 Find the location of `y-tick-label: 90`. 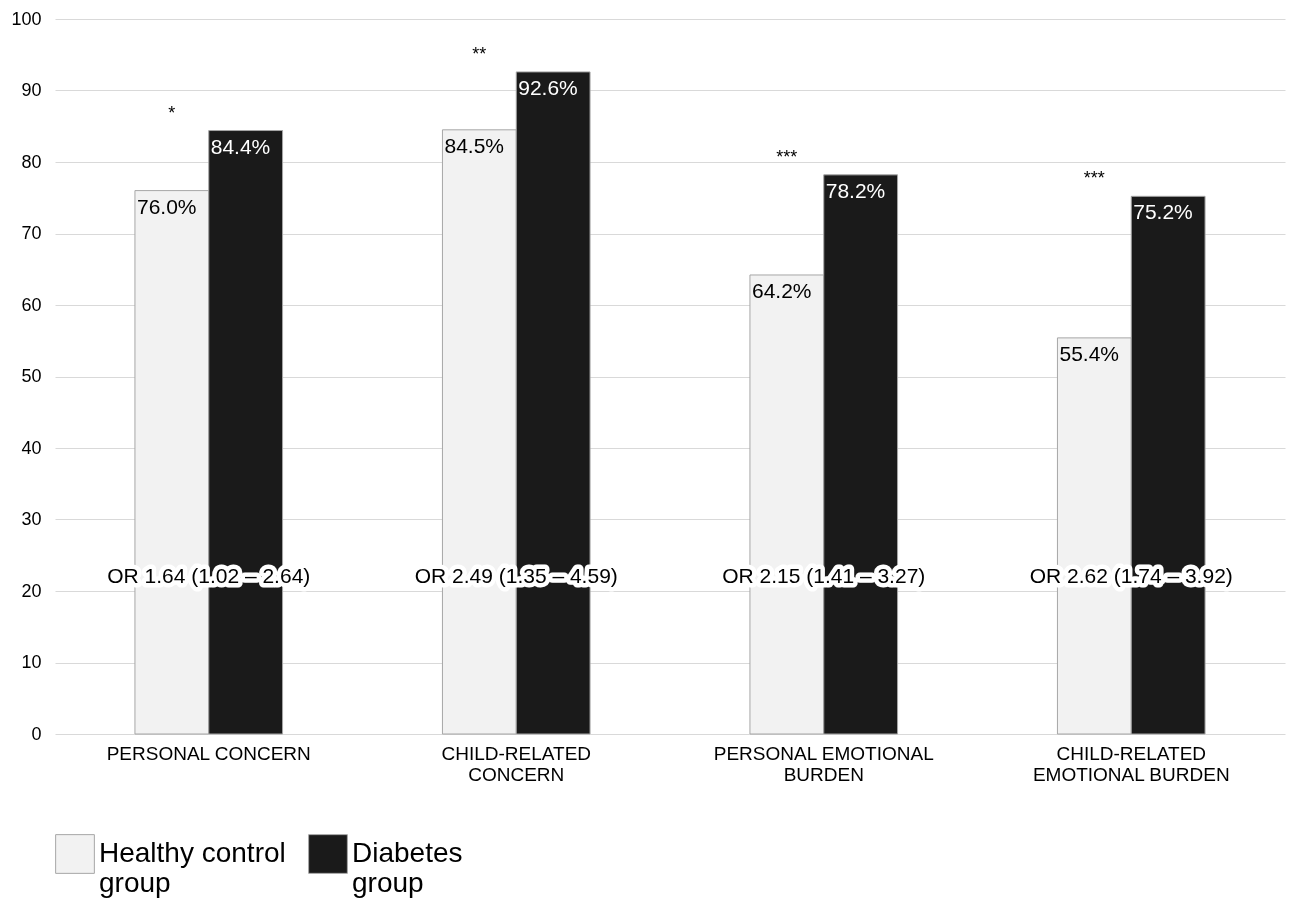

y-tick-label: 90 is located at coordinates (31, 90).